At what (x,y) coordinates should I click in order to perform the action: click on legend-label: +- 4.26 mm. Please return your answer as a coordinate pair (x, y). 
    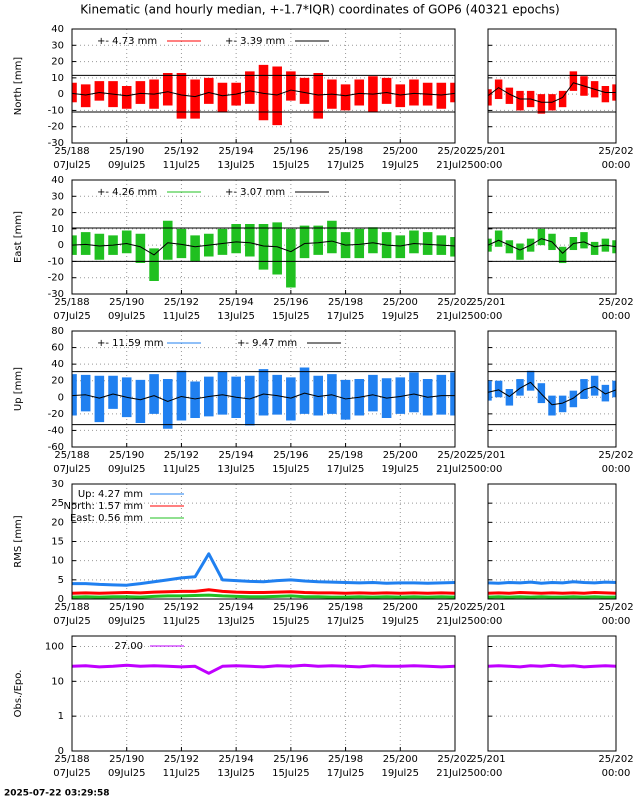
    Looking at the image, I should click on (127, 192).